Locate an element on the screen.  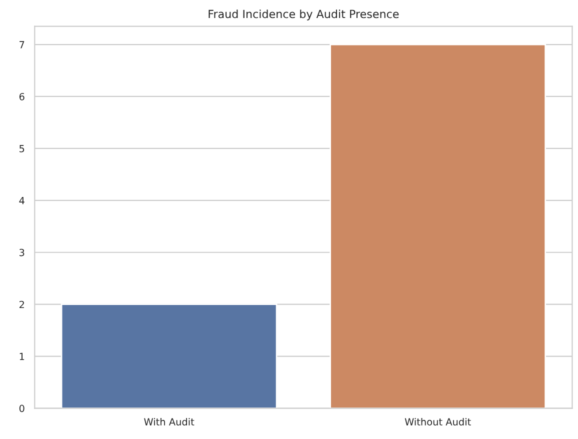
x-tick-label: Without Audit is located at coordinates (437, 422).